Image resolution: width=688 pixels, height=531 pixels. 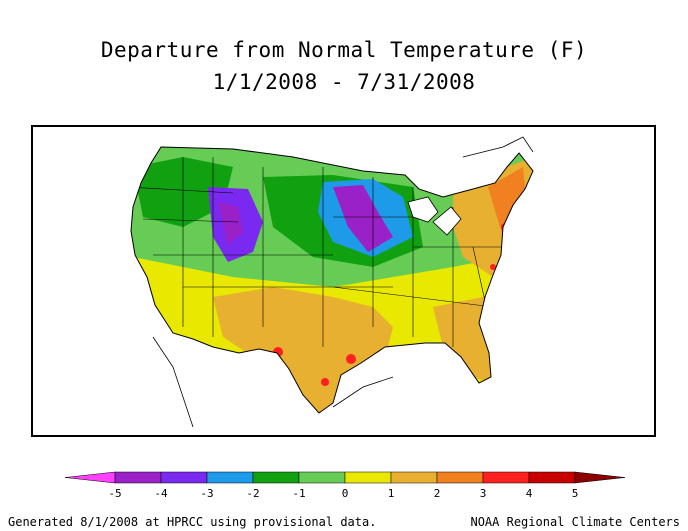 I want to click on legend-tick-label: -5, so click(x=115, y=493).